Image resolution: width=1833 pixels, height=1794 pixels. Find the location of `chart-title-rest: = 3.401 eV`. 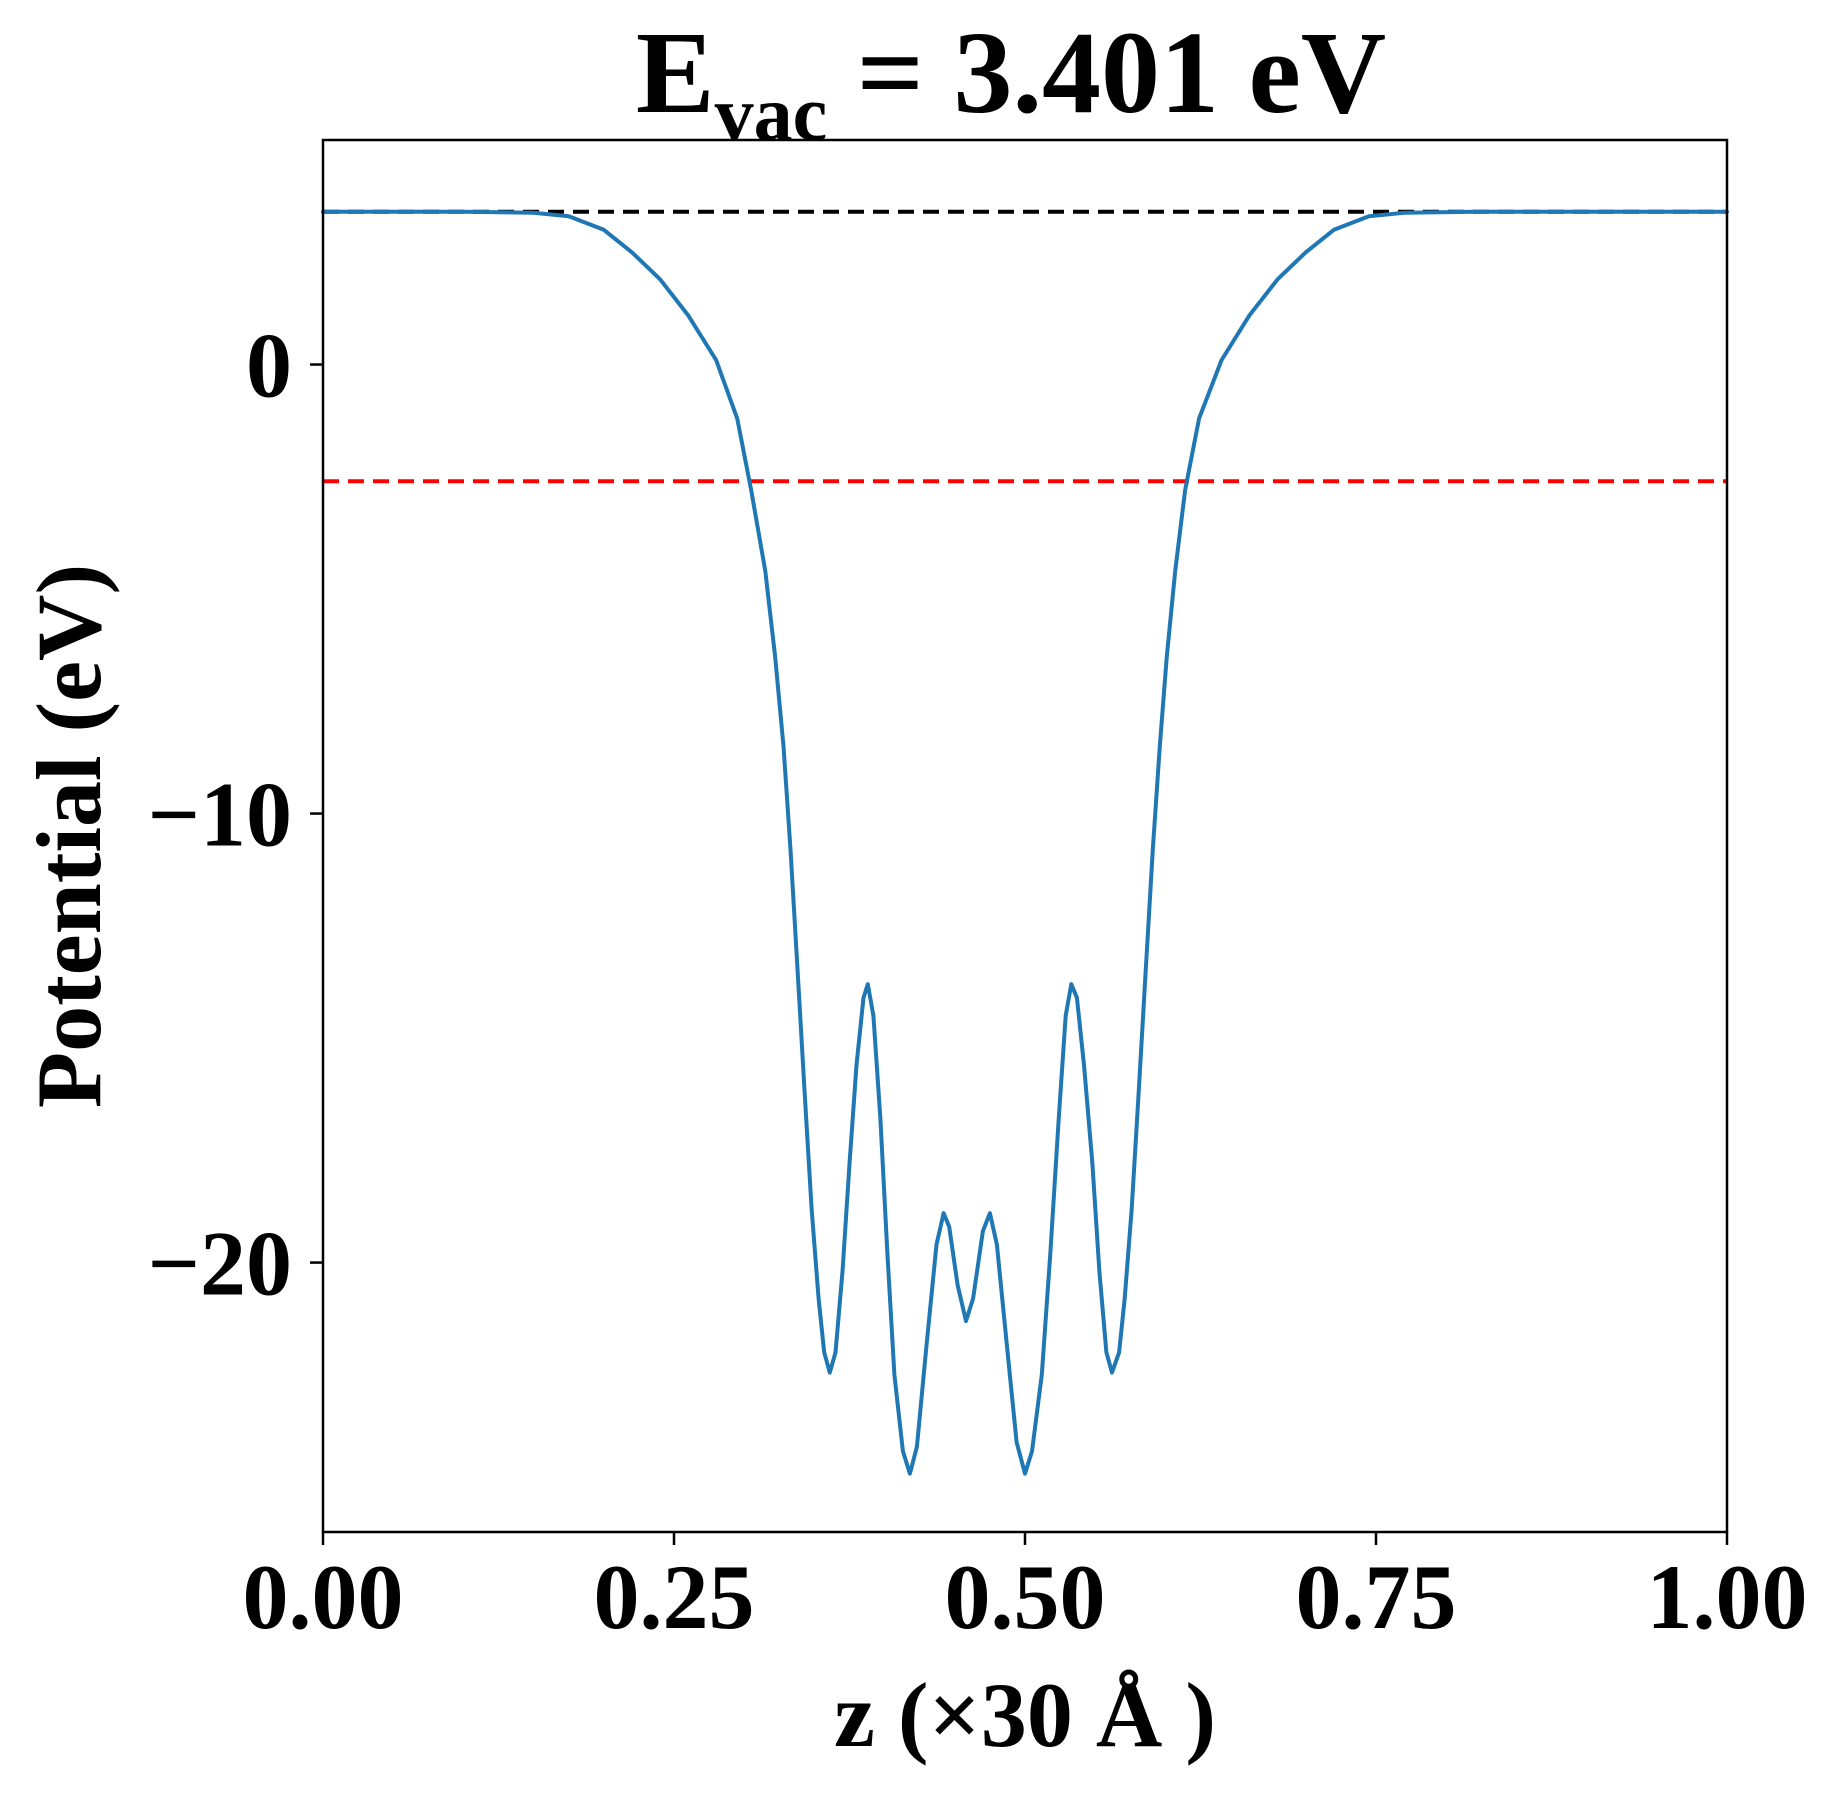

chart-title-rest: = 3.401 eV is located at coordinates (1106, 72).